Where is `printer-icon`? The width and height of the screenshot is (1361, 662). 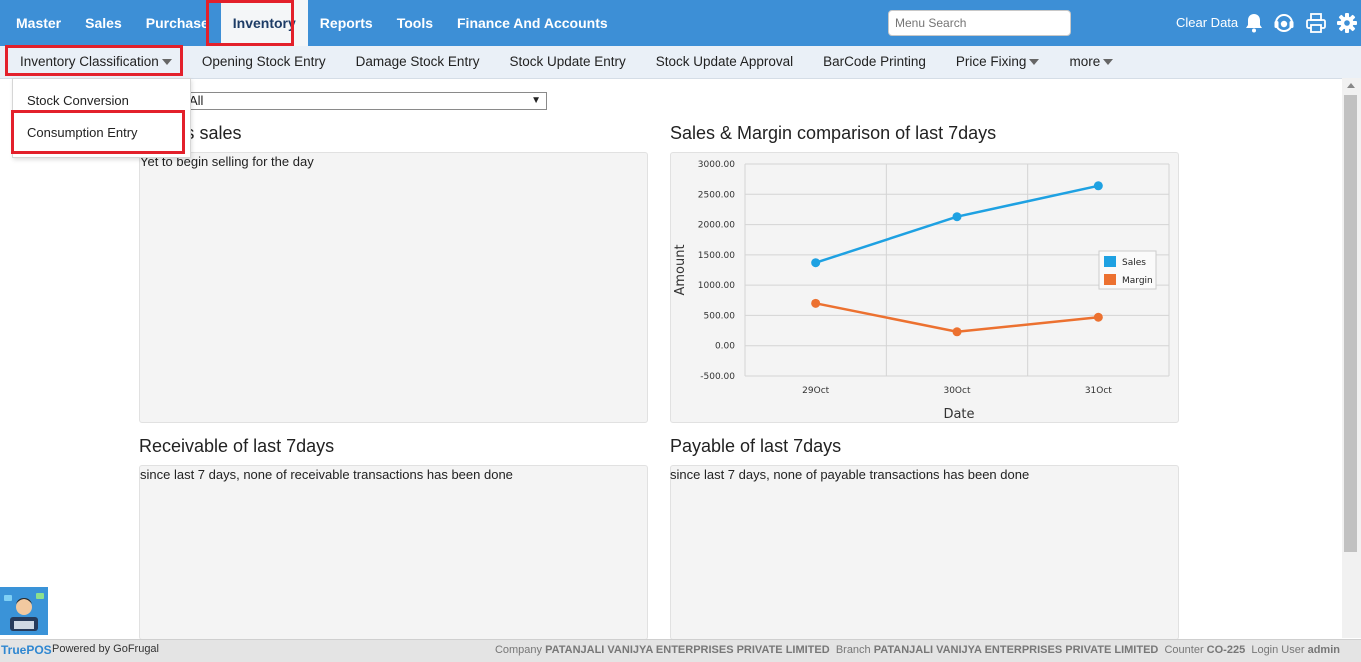
printer-icon is located at coordinates (1316, 23).